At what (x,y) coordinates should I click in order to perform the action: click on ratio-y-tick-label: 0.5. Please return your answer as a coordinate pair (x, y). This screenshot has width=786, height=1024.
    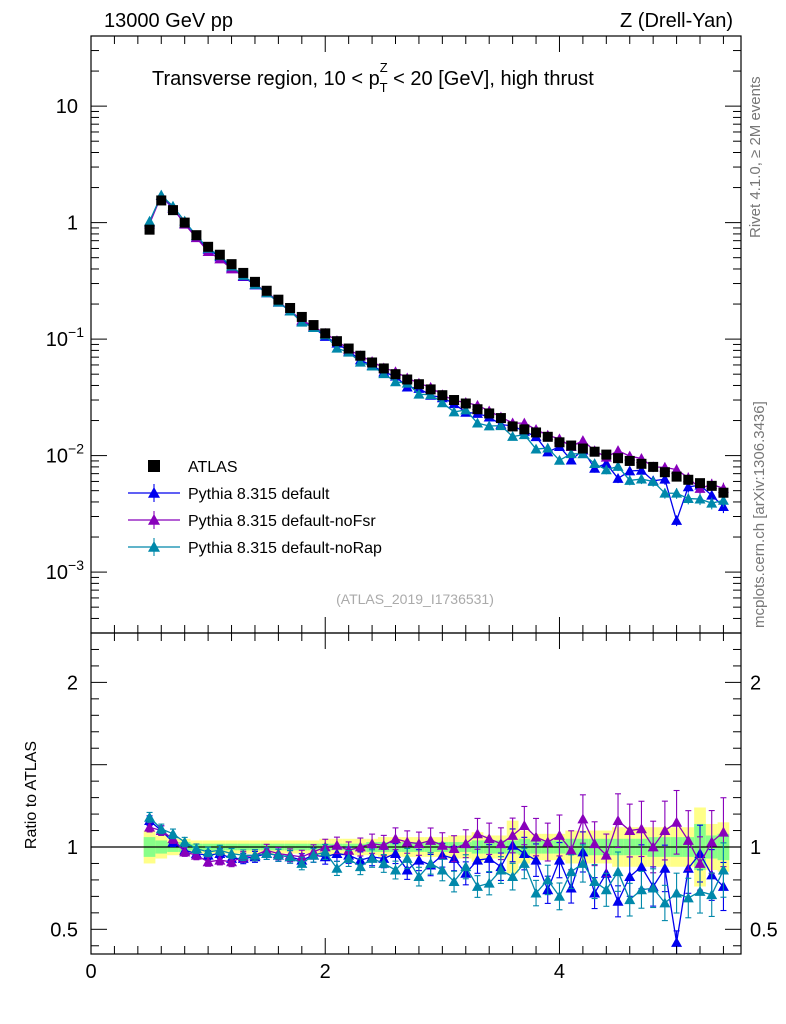
    Looking at the image, I should click on (64, 930).